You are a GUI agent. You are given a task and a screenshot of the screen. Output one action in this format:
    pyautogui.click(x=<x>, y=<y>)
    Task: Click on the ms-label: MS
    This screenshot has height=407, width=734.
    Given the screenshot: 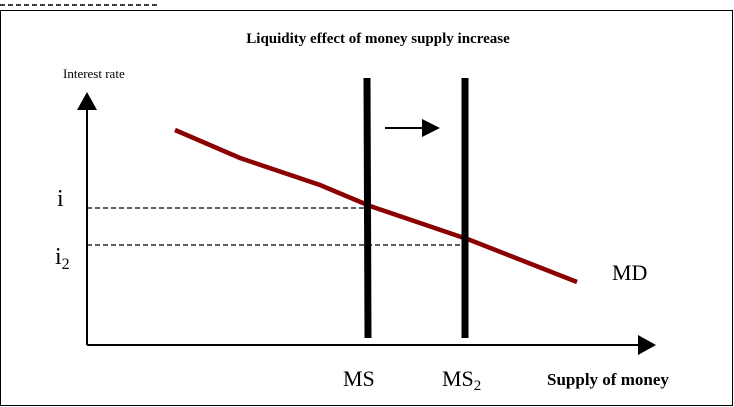 What is the action you would take?
    pyautogui.click(x=359, y=378)
    